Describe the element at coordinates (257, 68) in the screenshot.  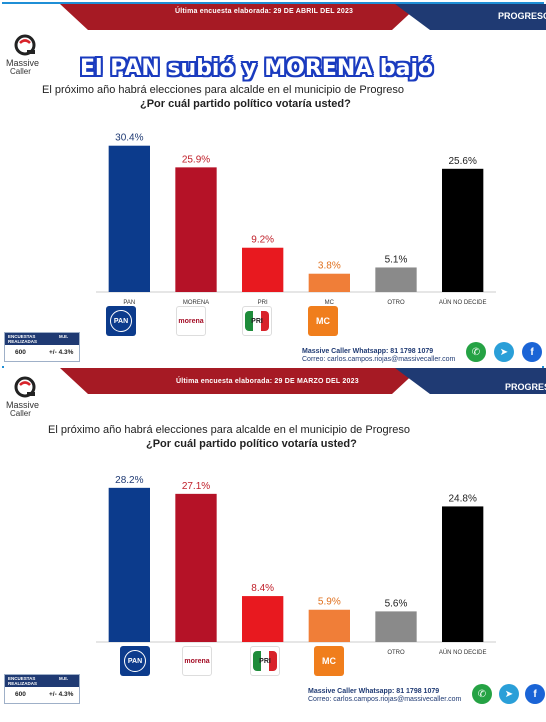
I see `headline: El PAN subió y MORENA bajó` at that location.